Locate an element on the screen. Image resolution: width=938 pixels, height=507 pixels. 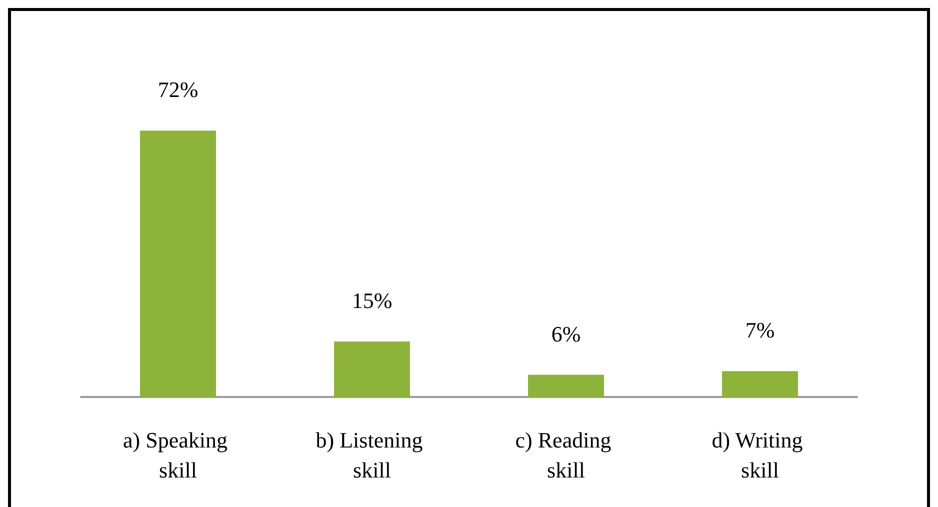
x-tick-label: c) Reading skill is located at coordinates (566, 455).